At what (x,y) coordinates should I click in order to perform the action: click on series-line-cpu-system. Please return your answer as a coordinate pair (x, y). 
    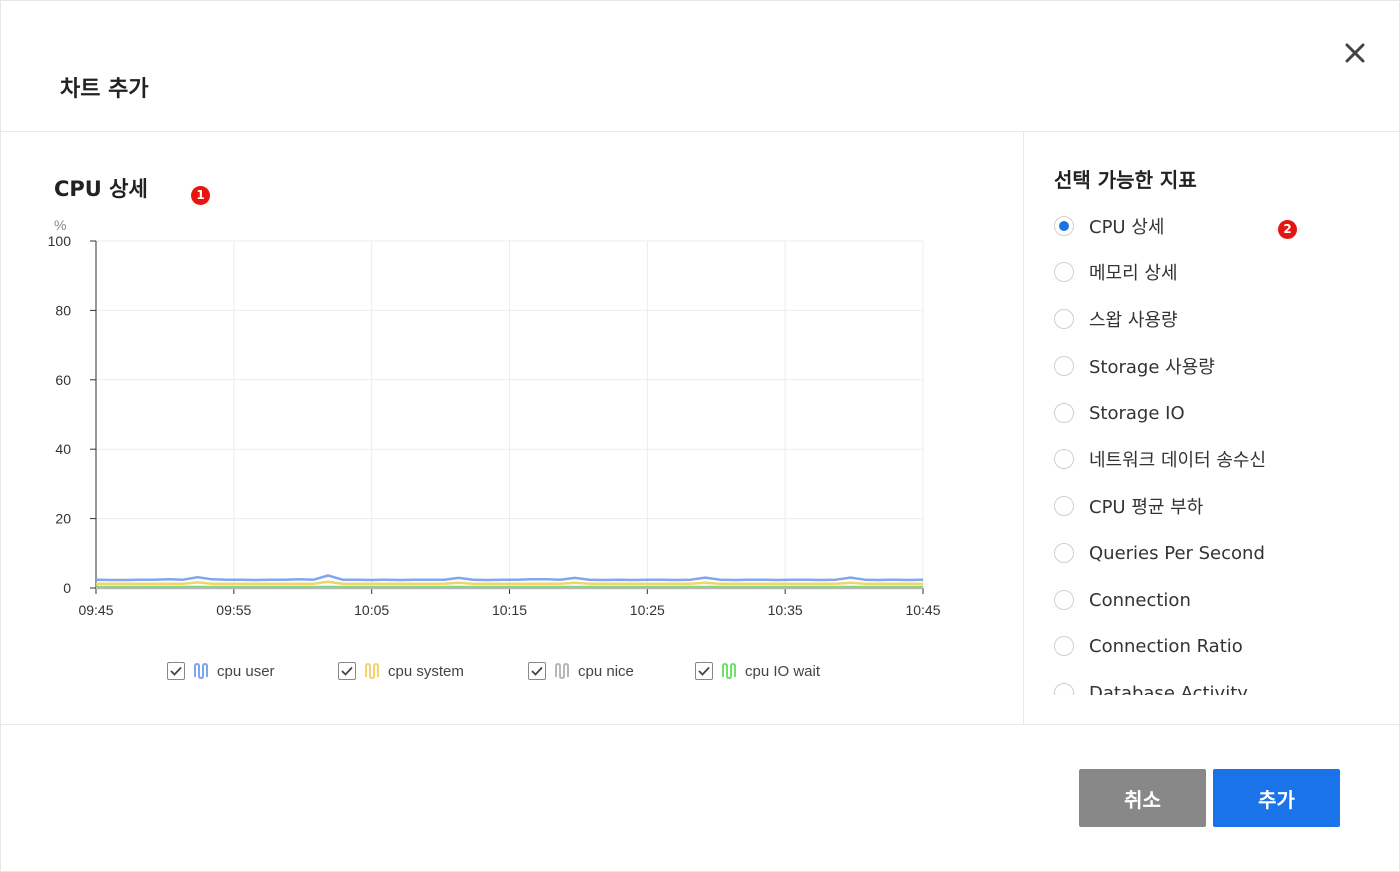
    Looking at the image, I should click on (509, 583).